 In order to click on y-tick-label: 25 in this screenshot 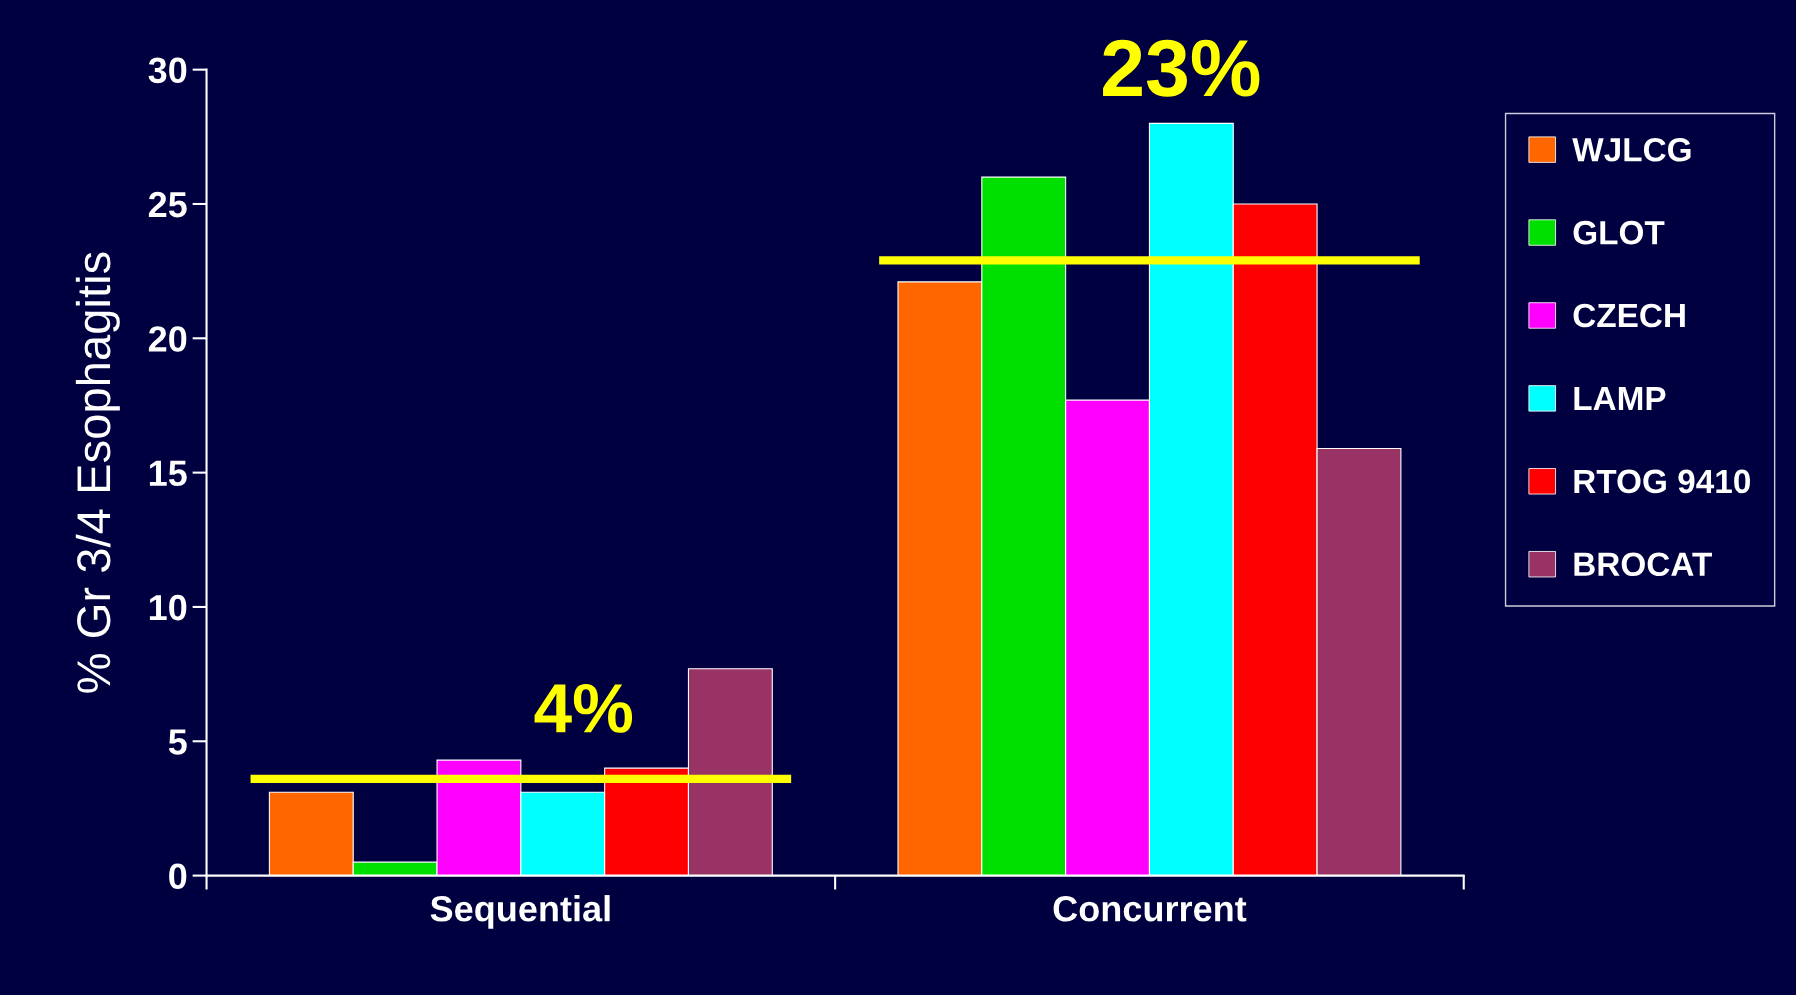, I will do `click(167, 204)`.